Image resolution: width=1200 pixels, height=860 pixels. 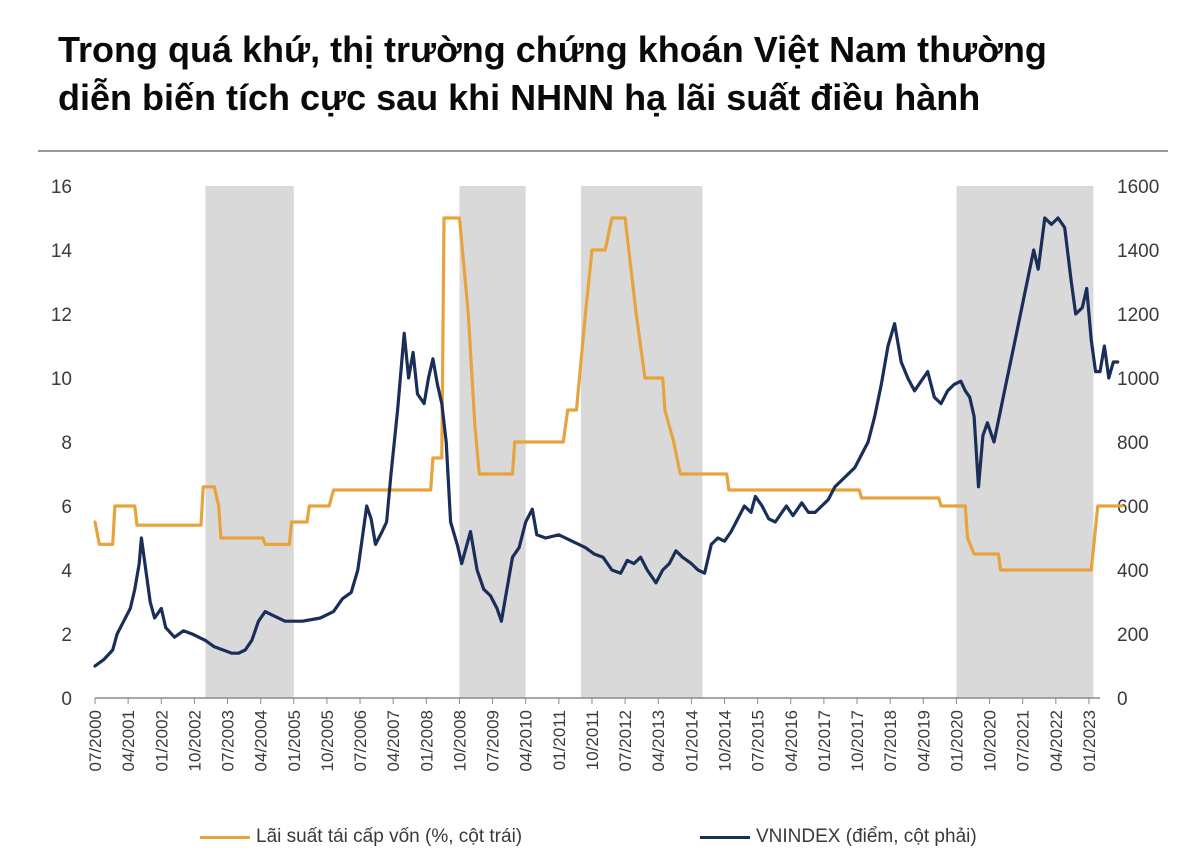 I want to click on y-left-tick-label: 8, so click(x=66, y=443).